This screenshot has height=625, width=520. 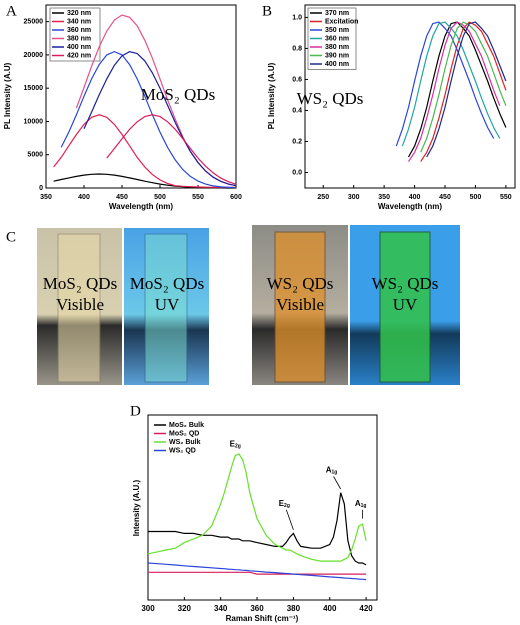 What do you see at coordinates (337, 55) in the screenshot?
I see `legend-label: 390 nm` at bounding box center [337, 55].